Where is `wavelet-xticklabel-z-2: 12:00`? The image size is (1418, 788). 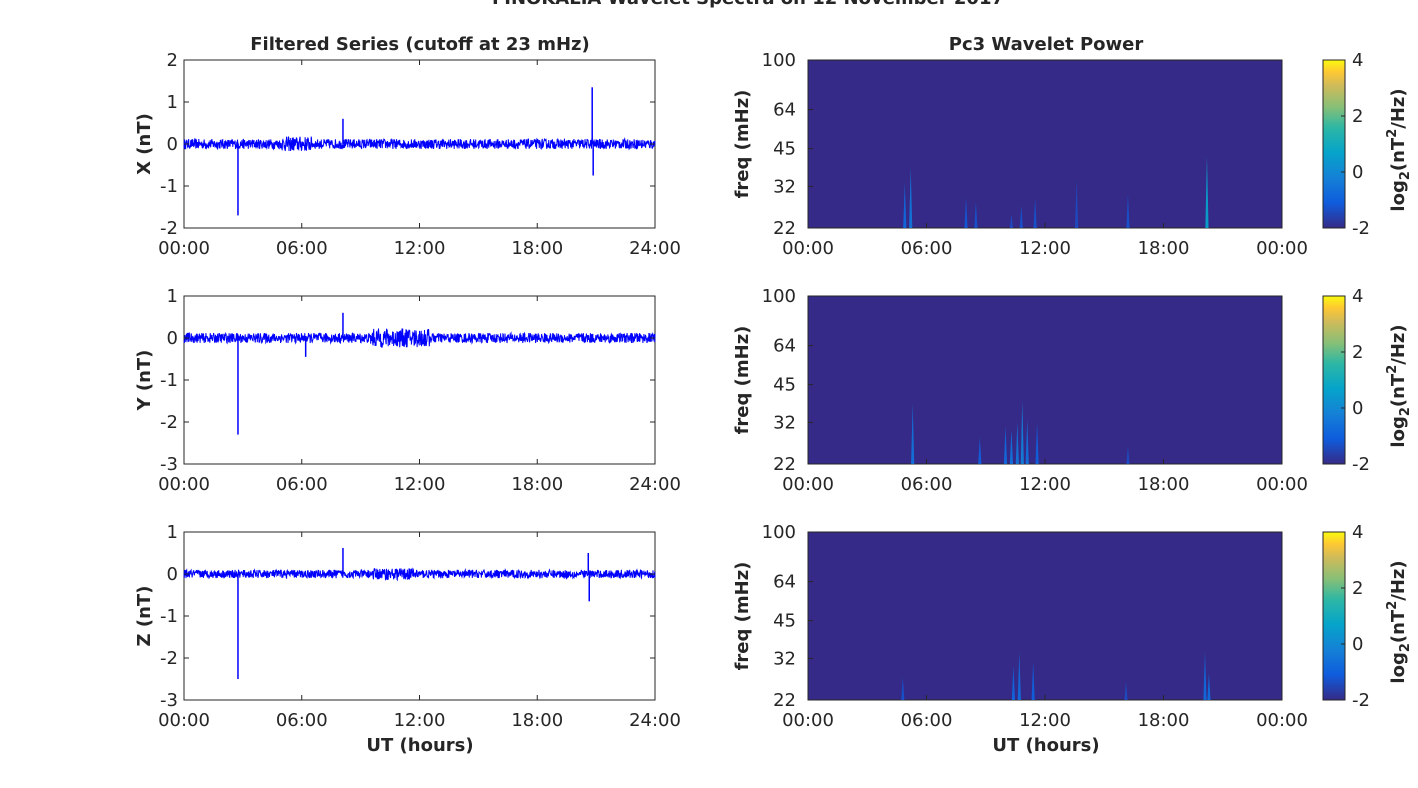
wavelet-xticklabel-z-2: 12:00 is located at coordinates (1045, 720).